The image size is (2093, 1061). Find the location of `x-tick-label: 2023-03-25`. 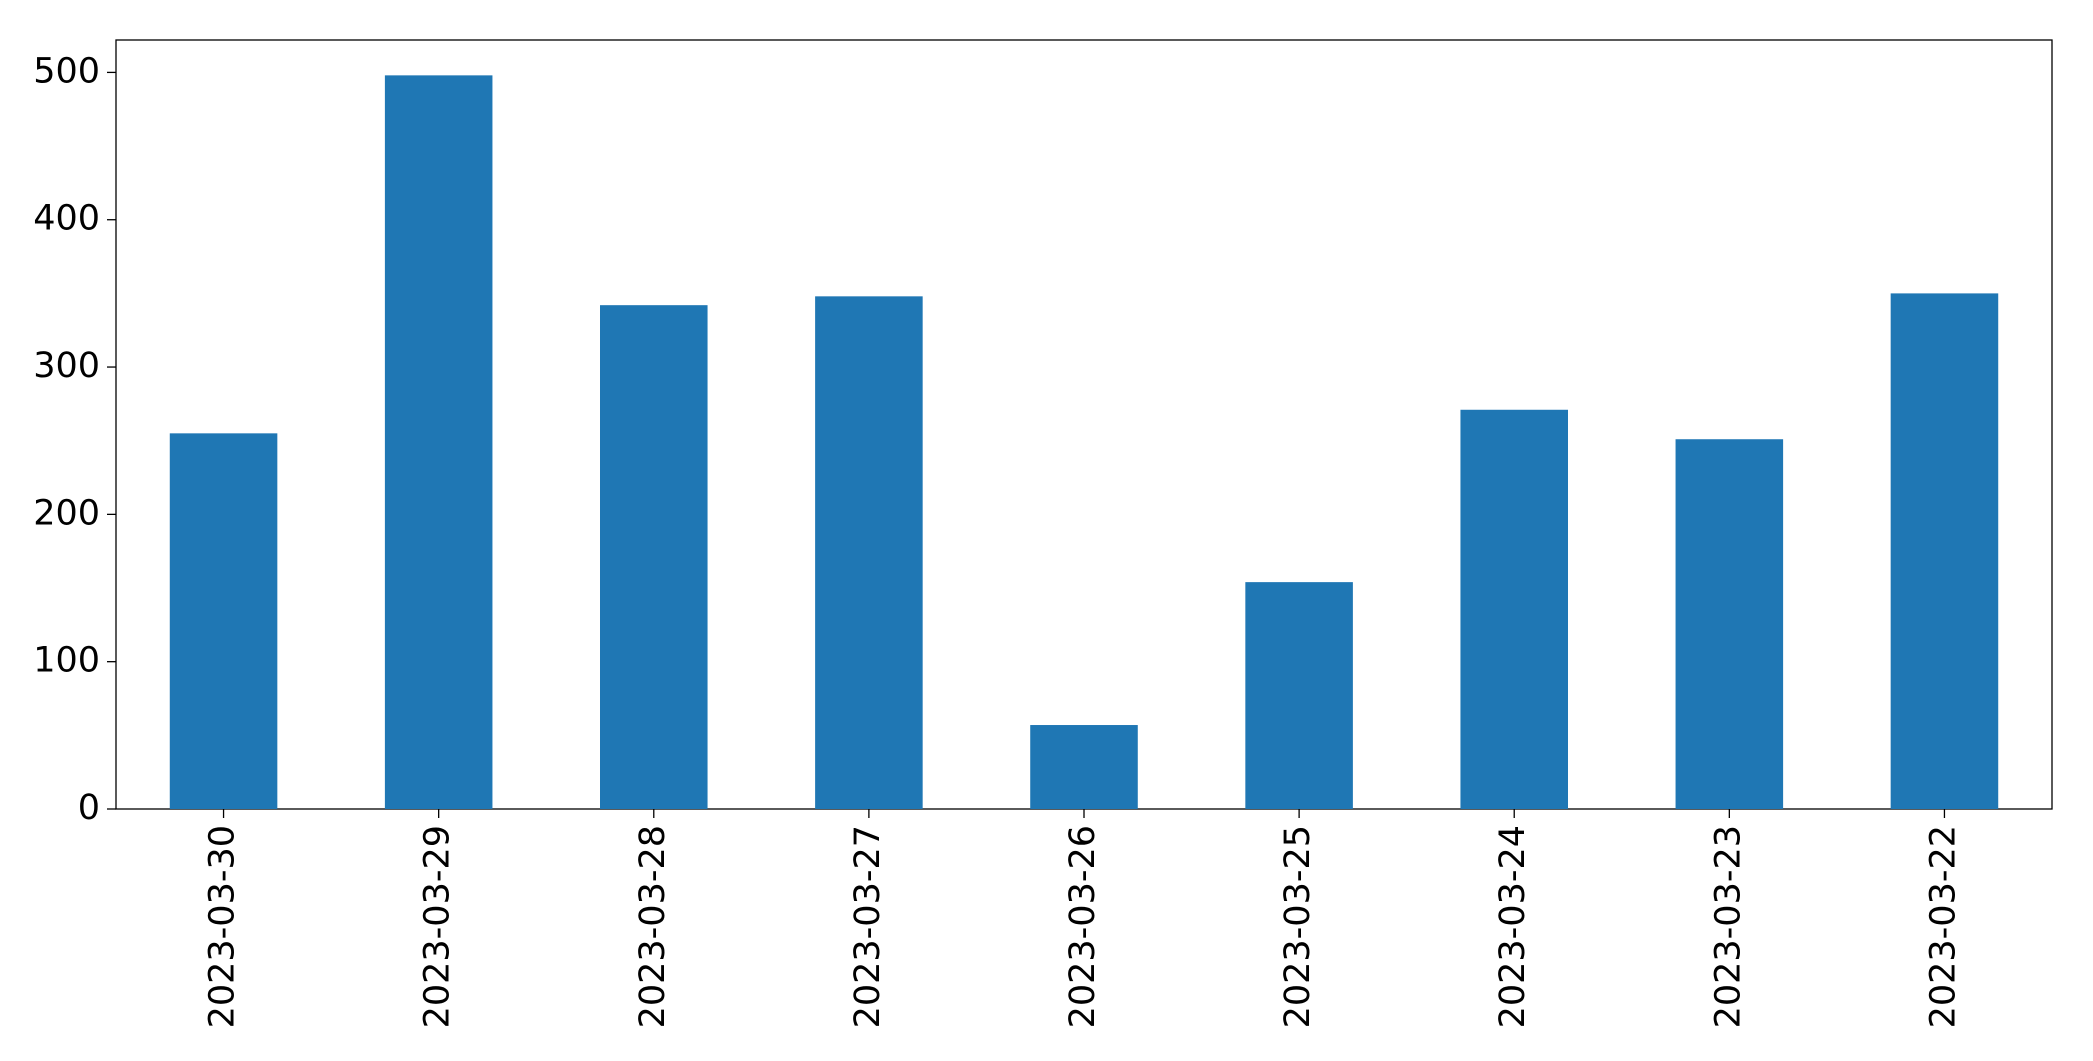

x-tick-label: 2023-03-25 is located at coordinates (1298, 926).